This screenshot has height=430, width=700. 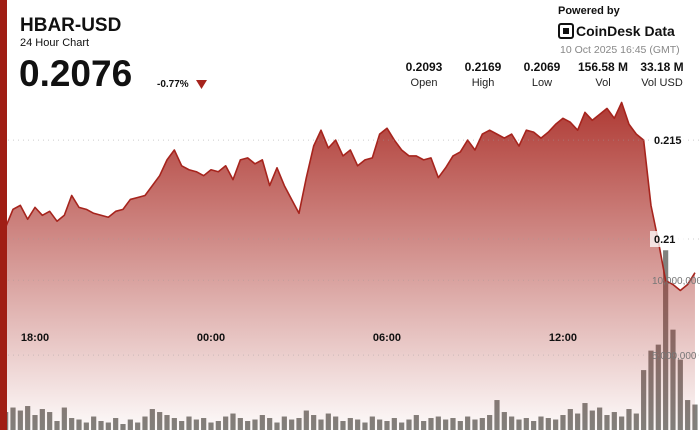 I want to click on price: 0.2076, so click(x=76, y=73).